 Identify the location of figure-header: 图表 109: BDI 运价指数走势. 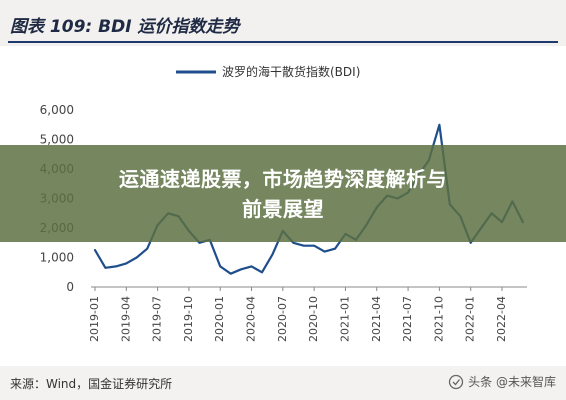
(283, 23).